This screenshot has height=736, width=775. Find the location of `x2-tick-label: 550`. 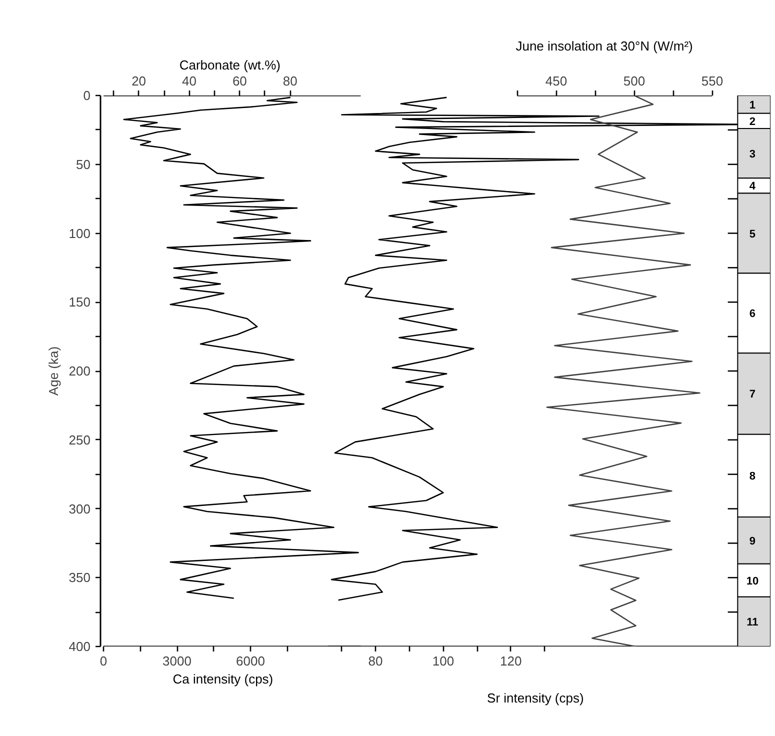

x2-tick-label: 550 is located at coordinates (712, 81).